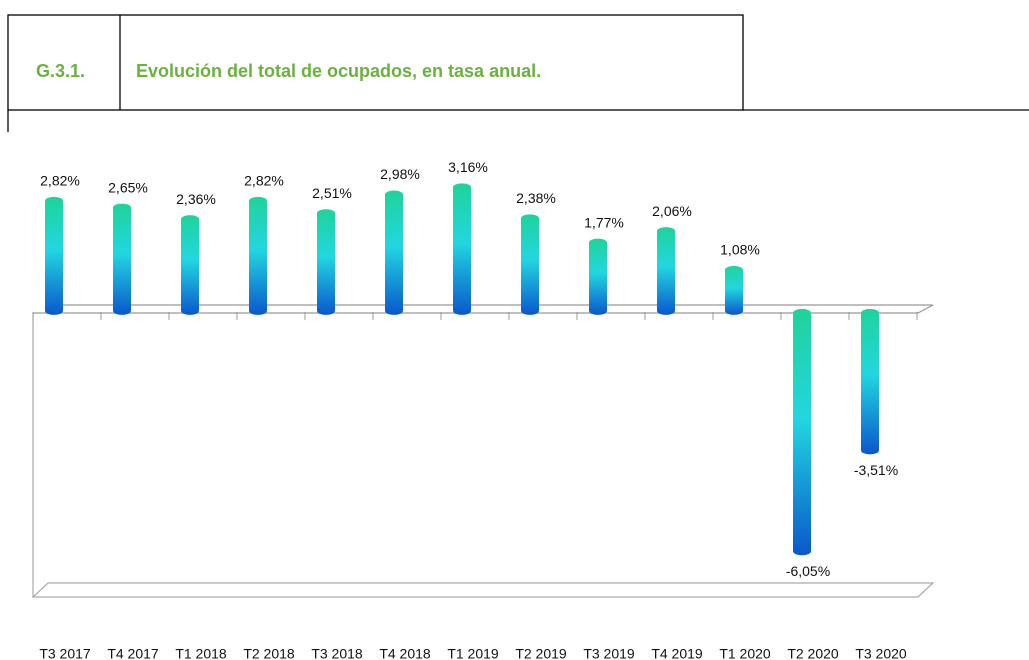 Image resolution: width=1029 pixels, height=660 pixels. Describe the element at coordinates (604, 222) in the screenshot. I see `value-label: 1,77%` at that location.